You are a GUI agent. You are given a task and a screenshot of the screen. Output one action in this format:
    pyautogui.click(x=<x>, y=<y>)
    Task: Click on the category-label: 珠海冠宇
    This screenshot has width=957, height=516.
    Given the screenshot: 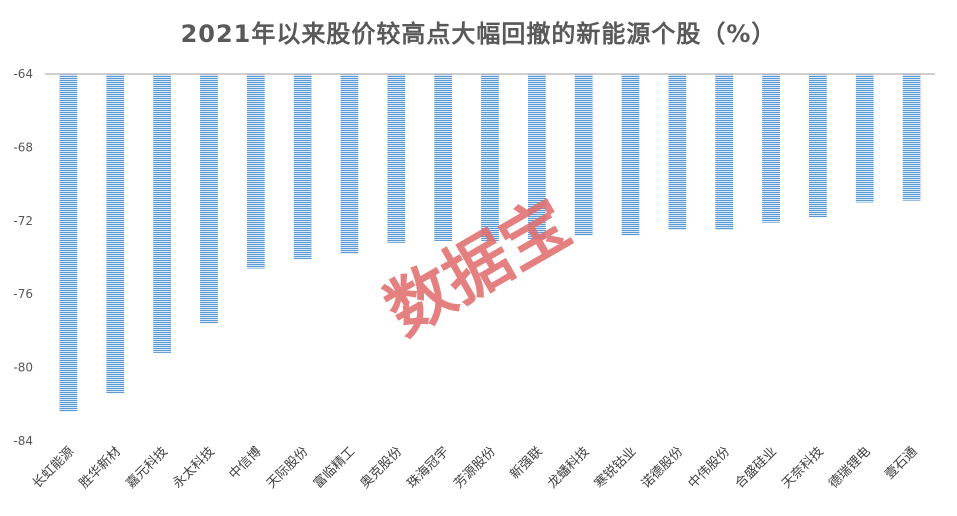 What is the action you would take?
    pyautogui.click(x=428, y=467)
    